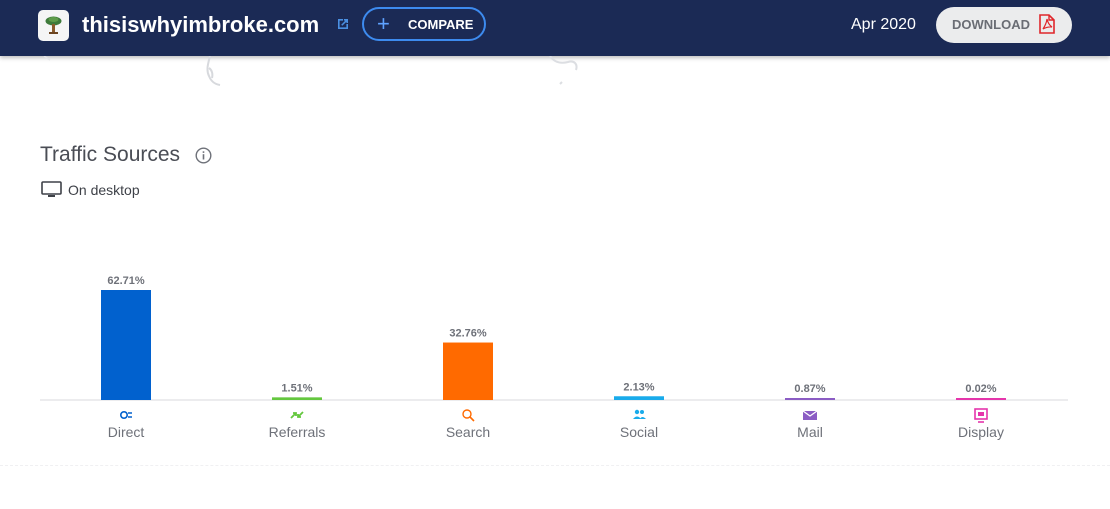  I want to click on compare-button: + COMPARE, so click(424, 24).